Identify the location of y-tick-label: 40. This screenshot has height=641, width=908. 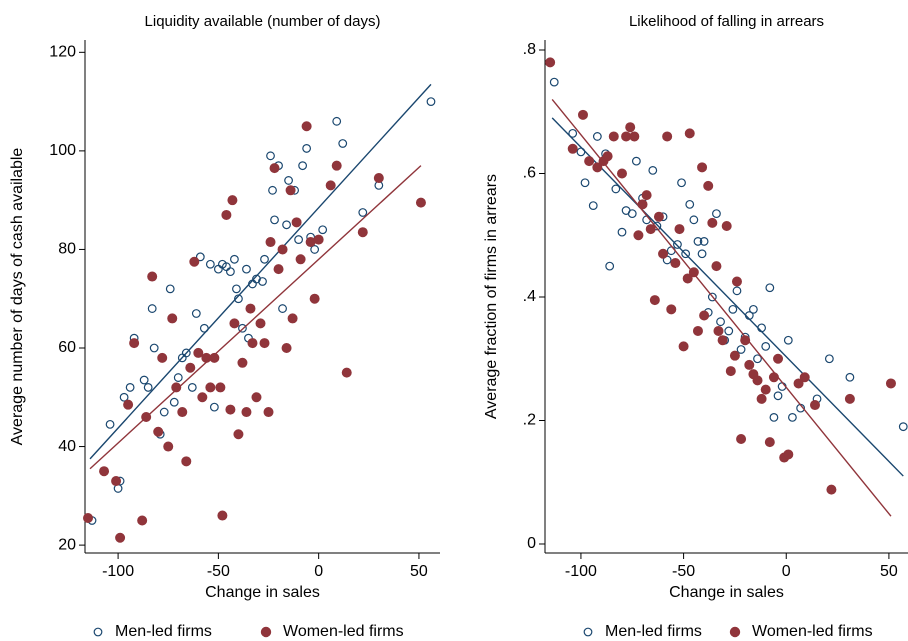
(67, 446).